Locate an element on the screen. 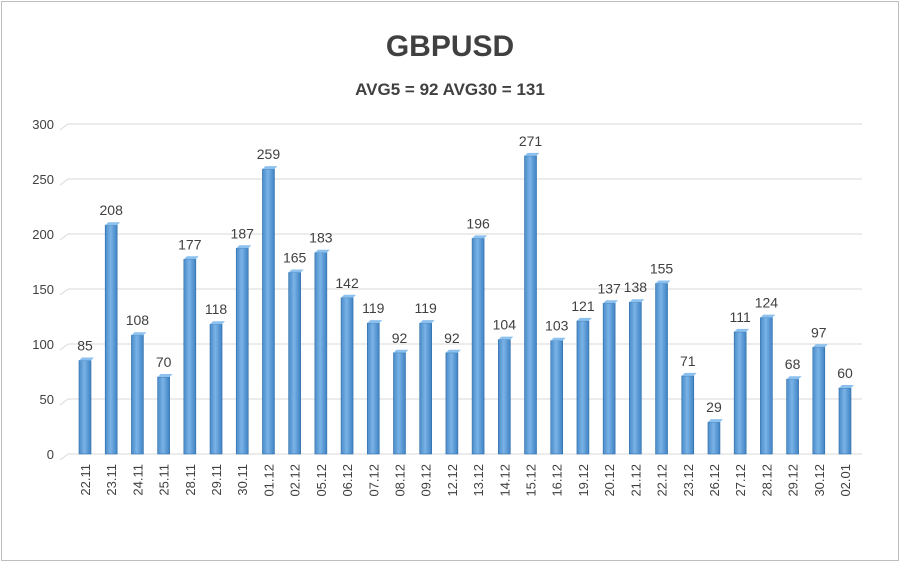 This screenshot has height=562, width=900. x-tick-label: 02.01 is located at coordinates (845, 480).